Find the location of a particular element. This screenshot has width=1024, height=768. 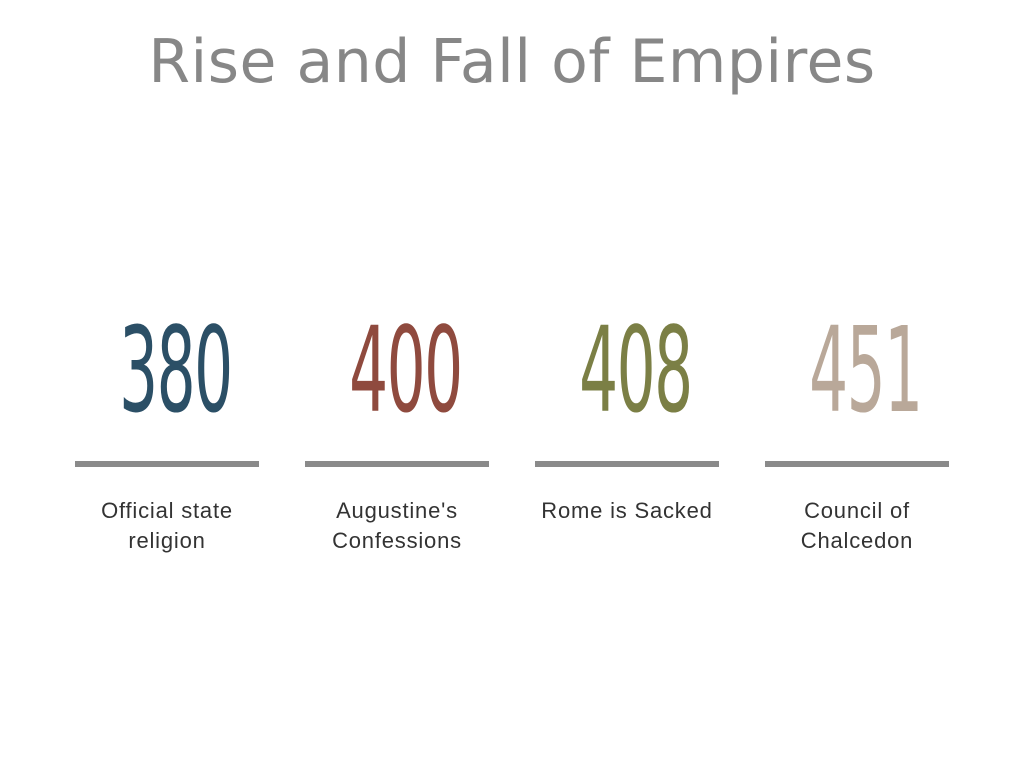

event-label-line: Chalcedon is located at coordinates (857, 540).